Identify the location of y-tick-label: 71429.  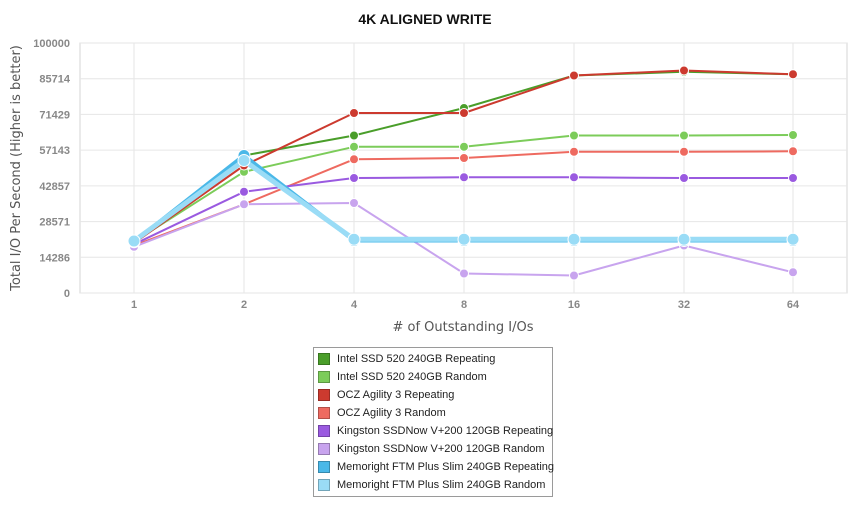
(54, 115).